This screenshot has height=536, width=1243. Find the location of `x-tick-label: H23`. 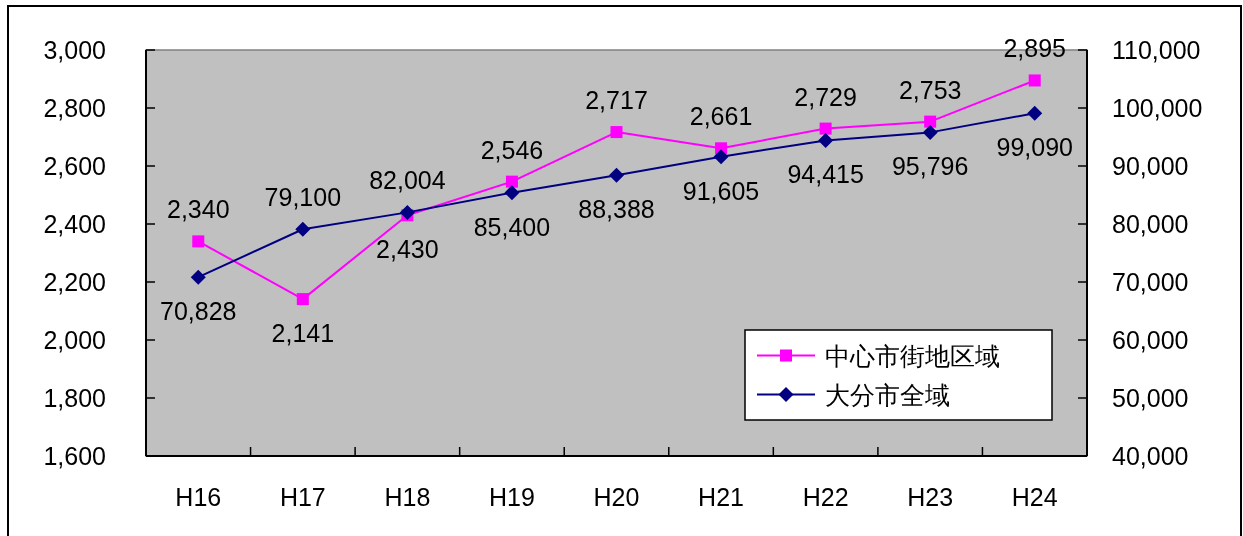

x-tick-label: H23 is located at coordinates (930, 497).